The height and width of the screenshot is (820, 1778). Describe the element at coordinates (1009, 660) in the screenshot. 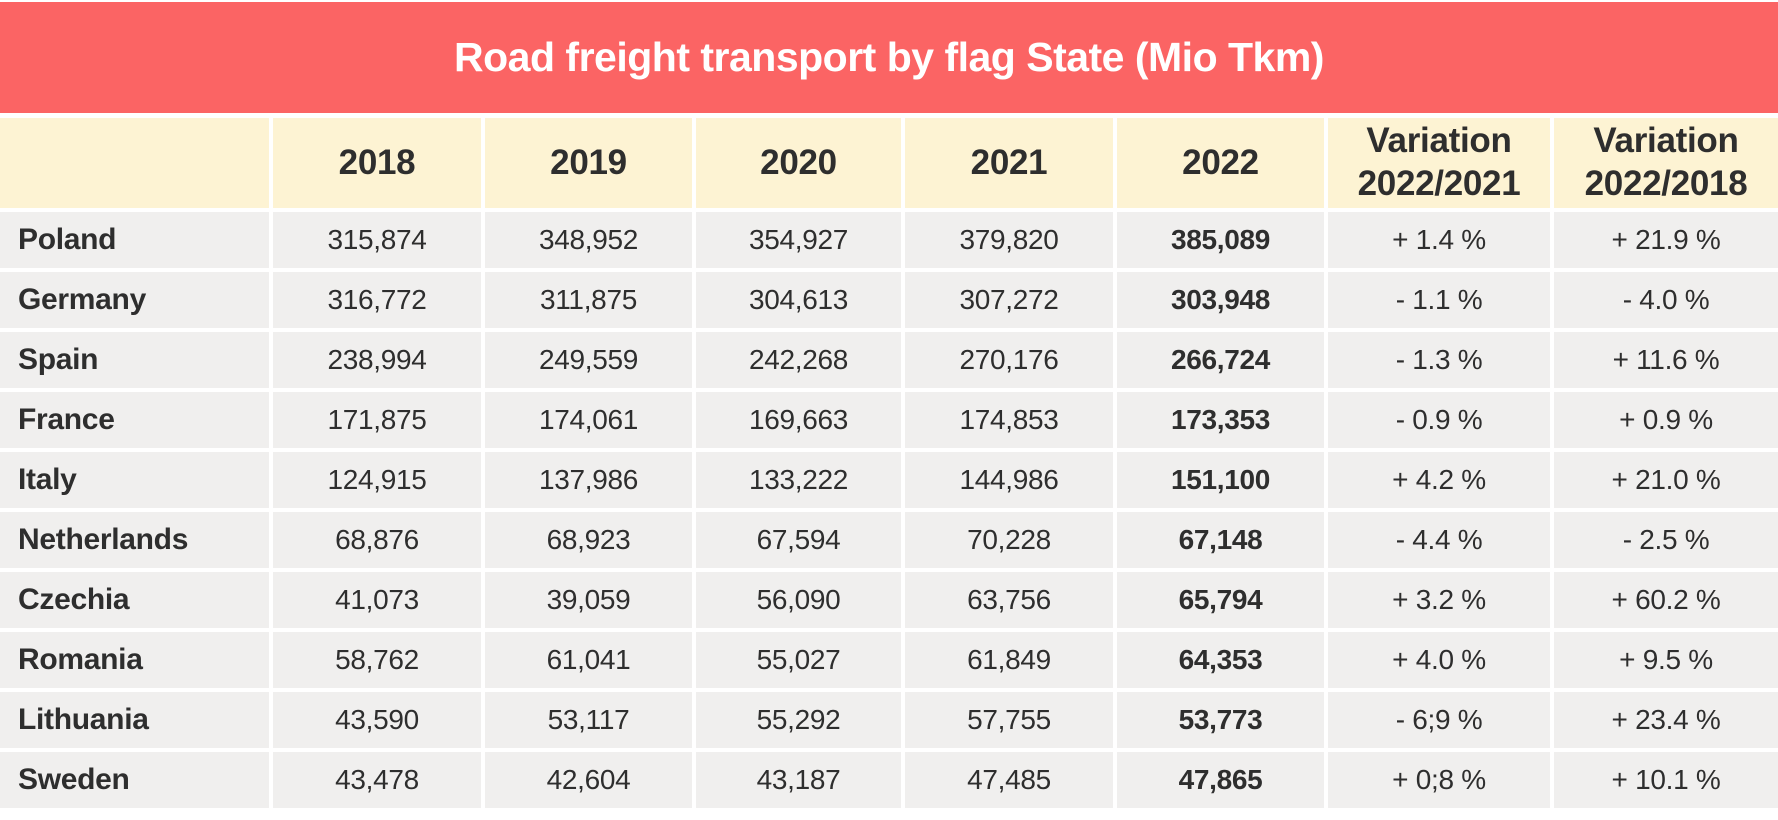

I see `value-cell: 61,849` at that location.